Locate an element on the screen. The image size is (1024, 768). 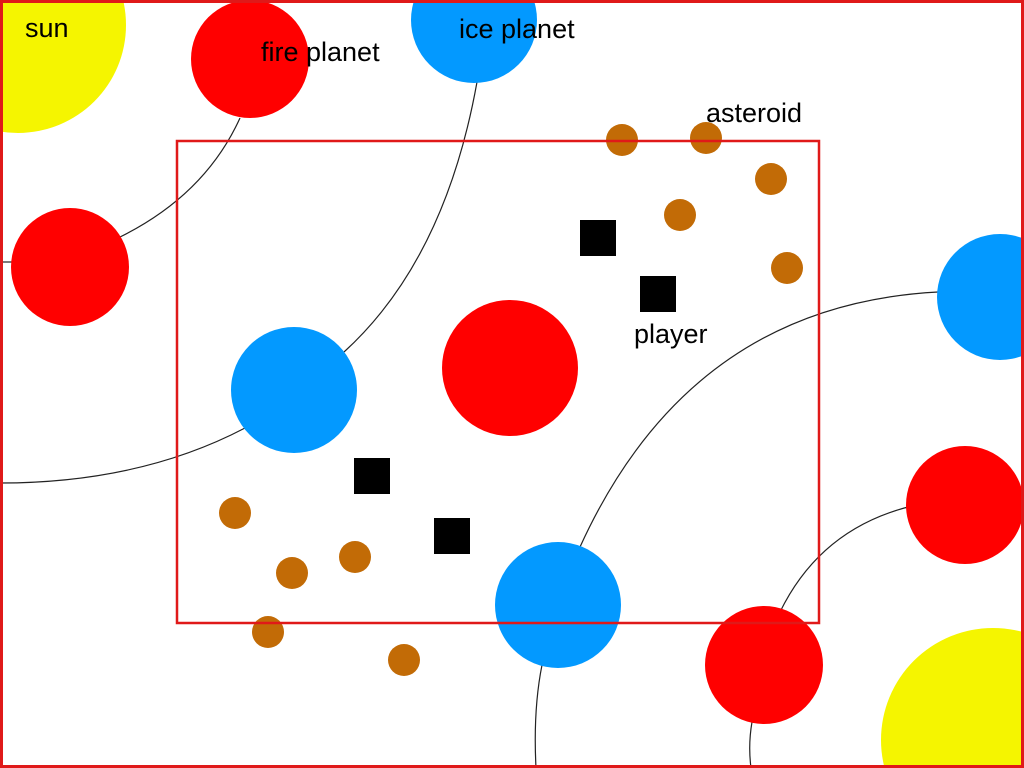
player-group is located at coordinates (515, 387).